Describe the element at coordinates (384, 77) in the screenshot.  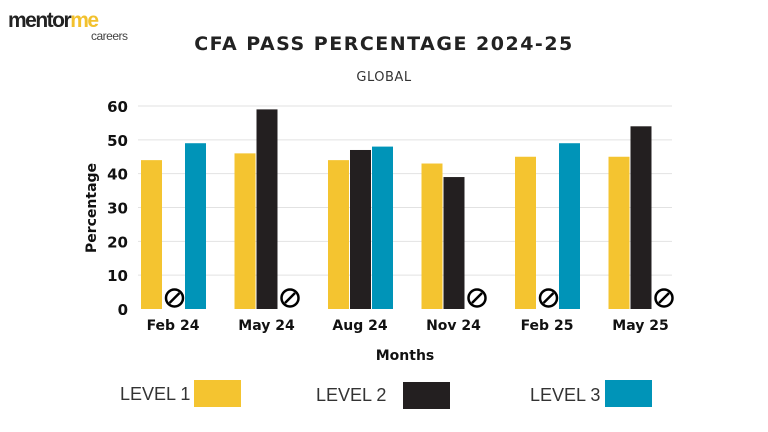
I see `chart-subtitle: GLOBAL` at that location.